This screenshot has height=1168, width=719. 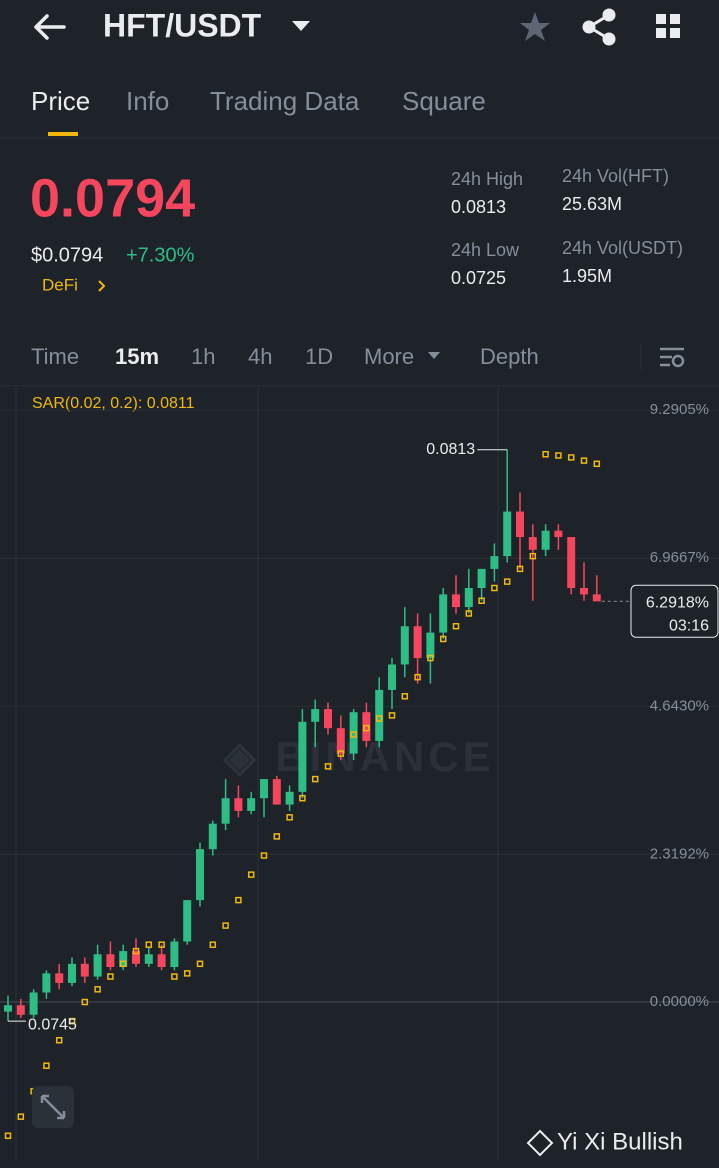 I want to click on pair-dropdown, so click(x=301, y=26).